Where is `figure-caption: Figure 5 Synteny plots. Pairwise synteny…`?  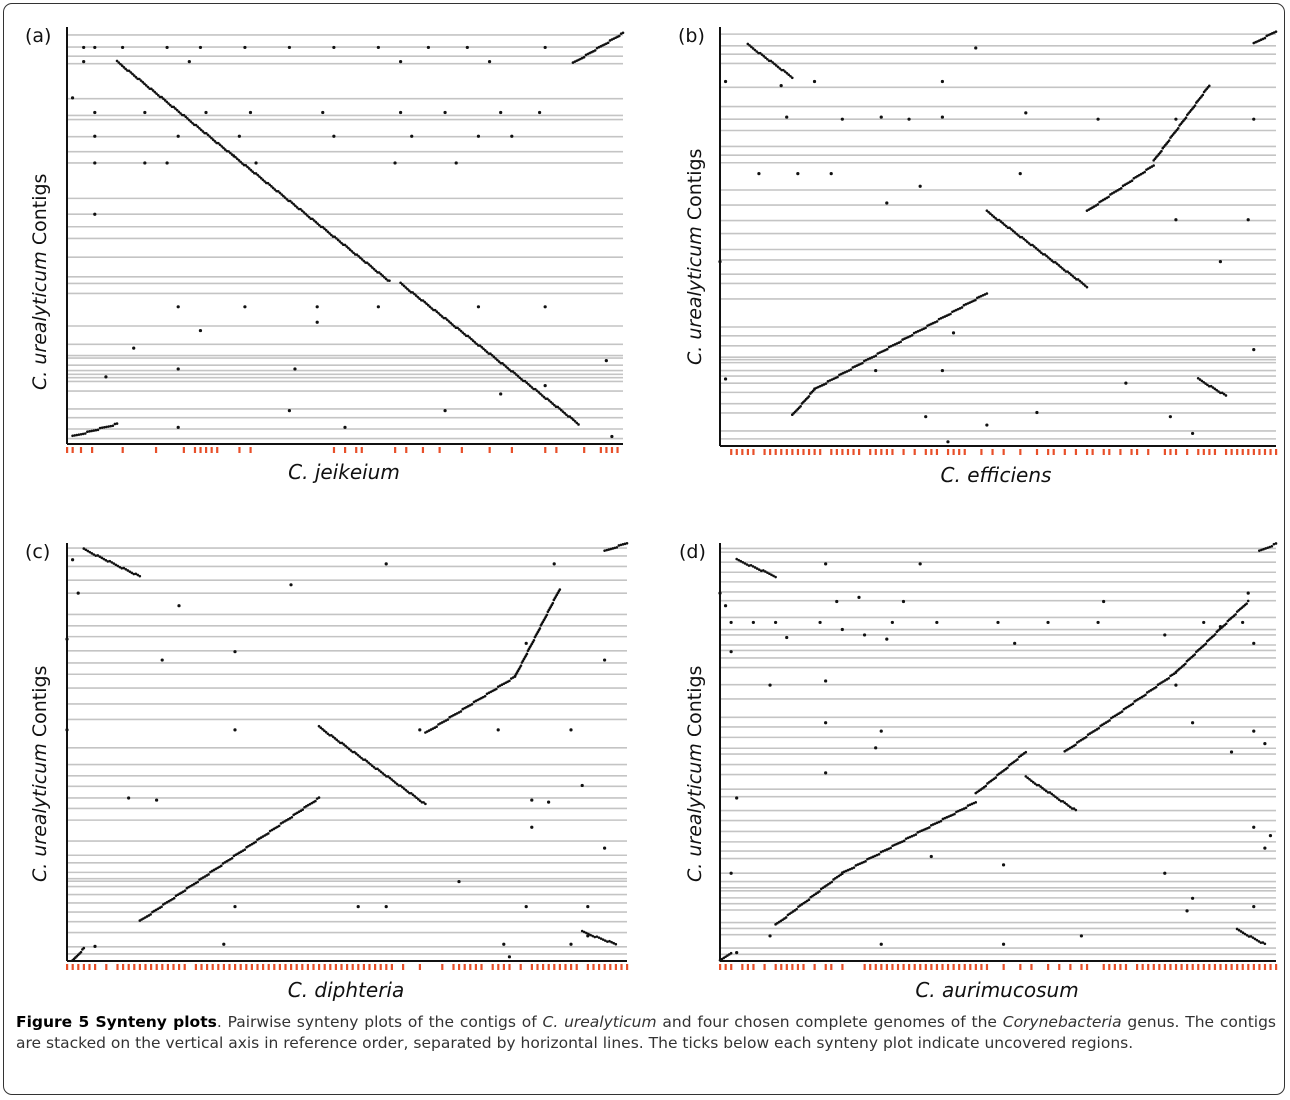
figure-caption: Figure 5 Synteny plots. Pairwise synteny… is located at coordinates (646, 1033).